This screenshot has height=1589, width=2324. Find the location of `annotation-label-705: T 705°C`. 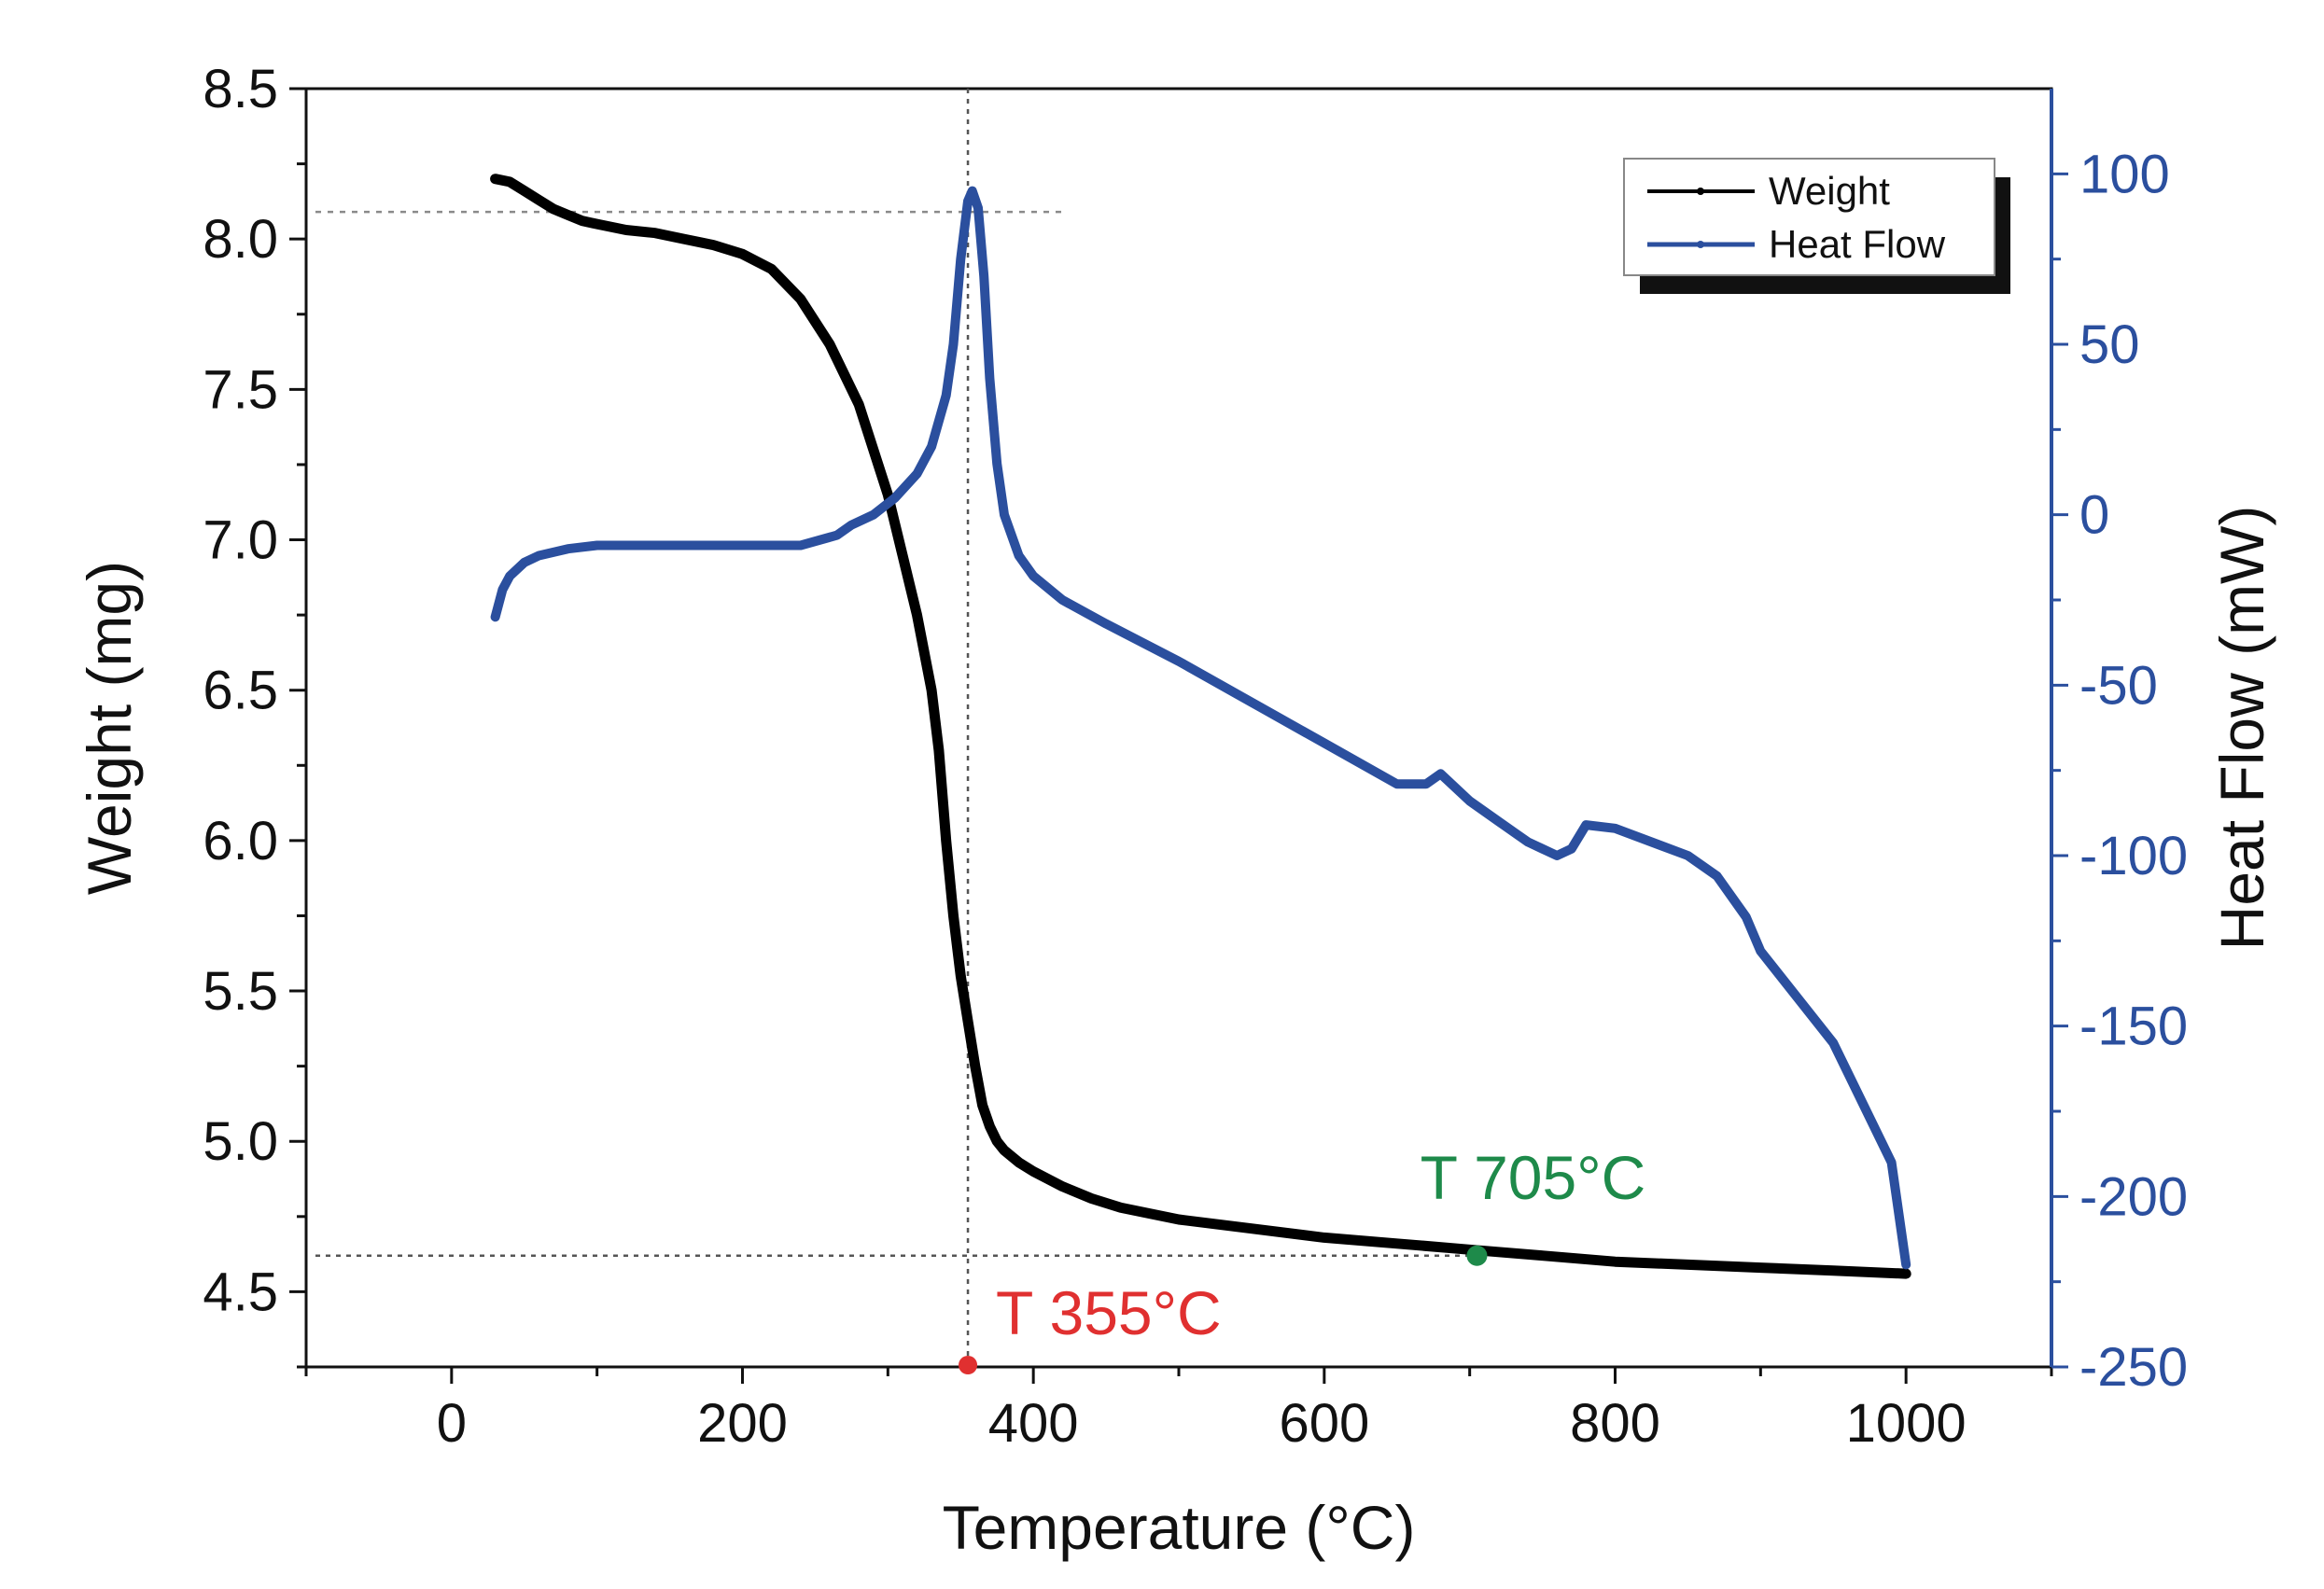

annotation-label-705: T 705°C is located at coordinates (1533, 1177).